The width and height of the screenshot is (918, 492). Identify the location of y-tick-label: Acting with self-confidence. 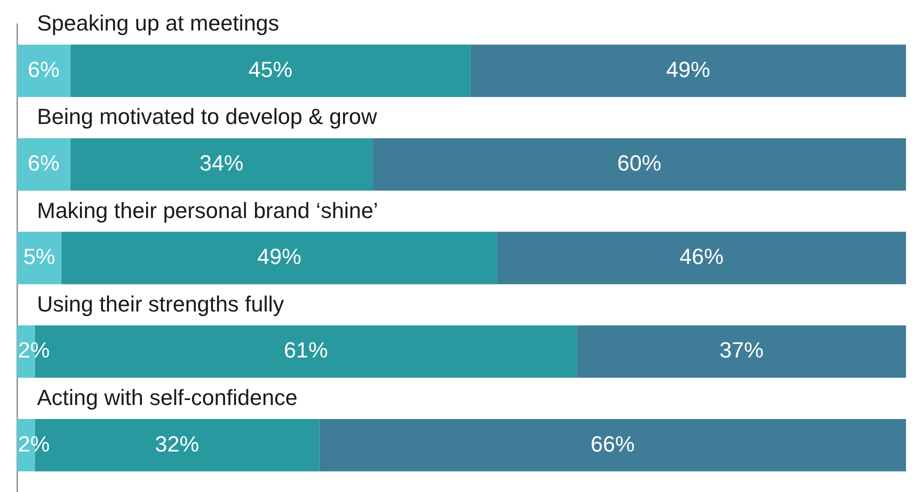
(167, 397).